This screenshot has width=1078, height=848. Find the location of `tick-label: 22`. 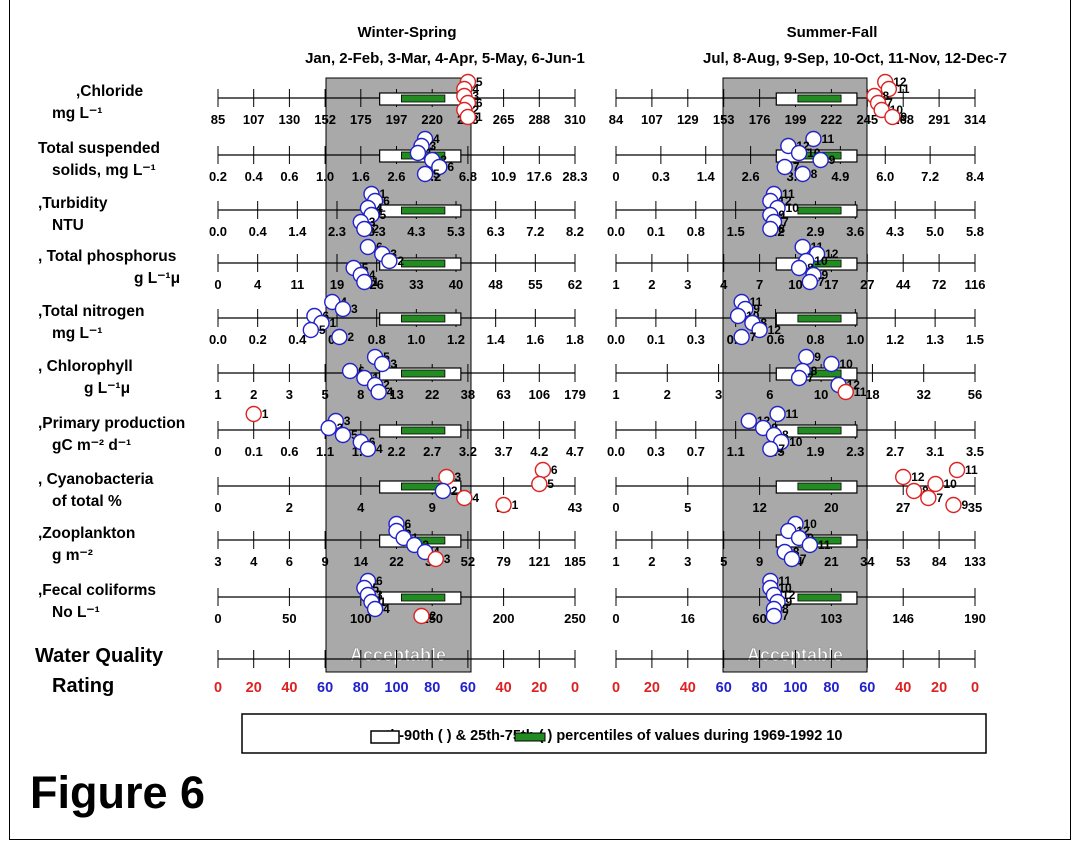

tick-label: 22 is located at coordinates (432, 394).